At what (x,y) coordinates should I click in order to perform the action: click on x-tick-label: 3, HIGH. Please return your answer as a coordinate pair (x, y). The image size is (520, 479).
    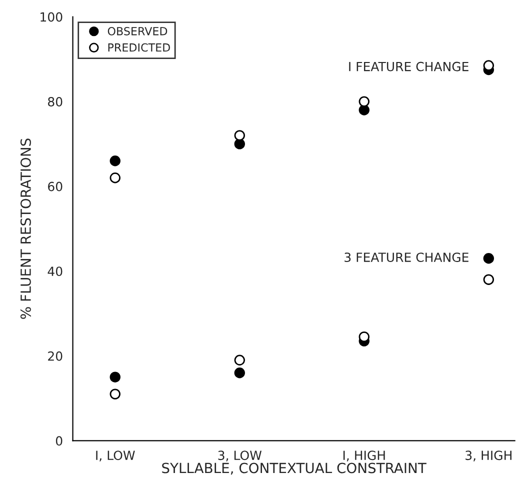
    Looking at the image, I should click on (489, 456).